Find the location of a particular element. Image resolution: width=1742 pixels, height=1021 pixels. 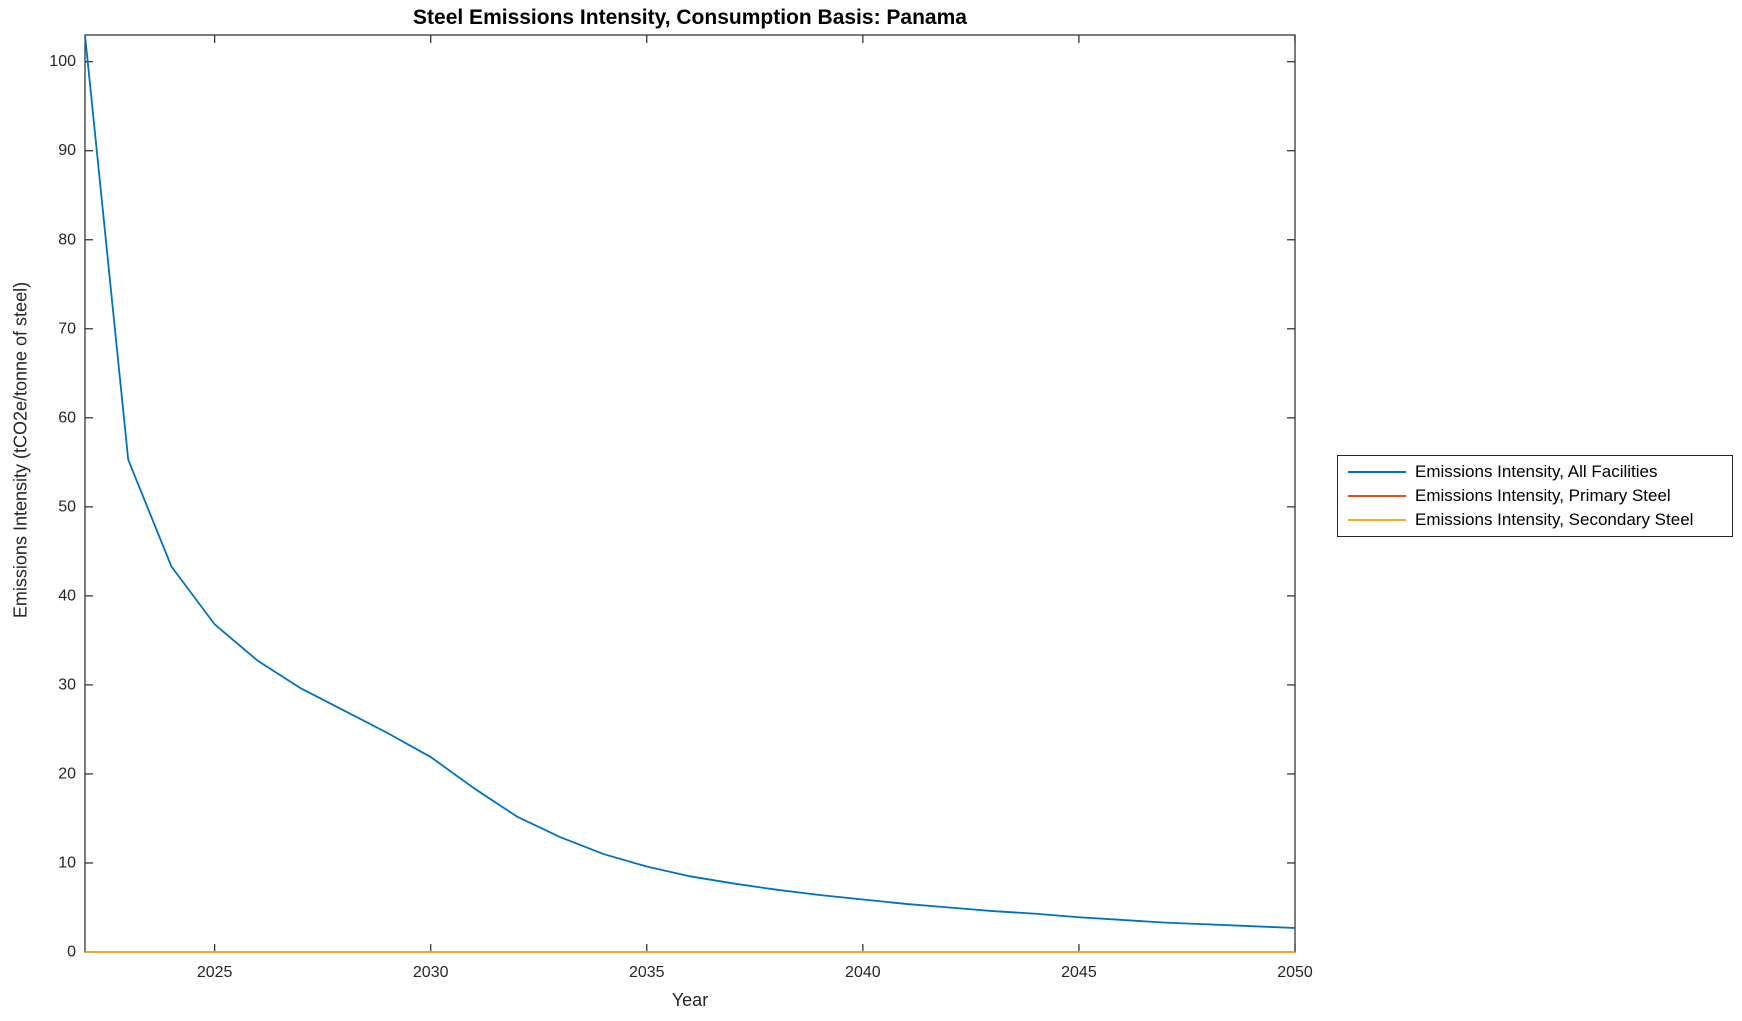

y-tick-label: 90 is located at coordinates (67, 150).